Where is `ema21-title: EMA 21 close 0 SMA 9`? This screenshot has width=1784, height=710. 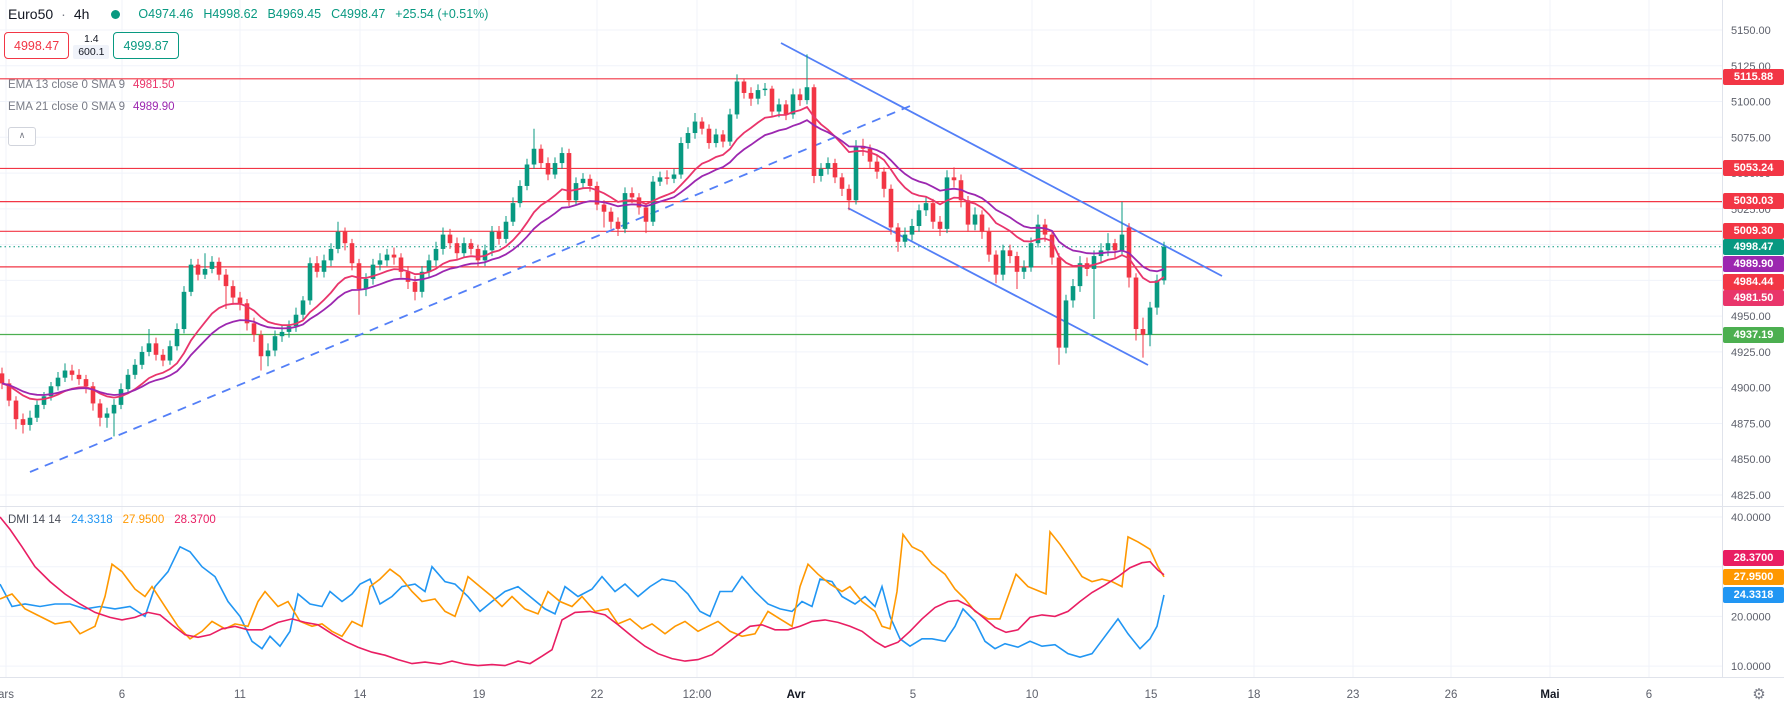
ema21-title: EMA 21 close 0 SMA 9 is located at coordinates (66, 107).